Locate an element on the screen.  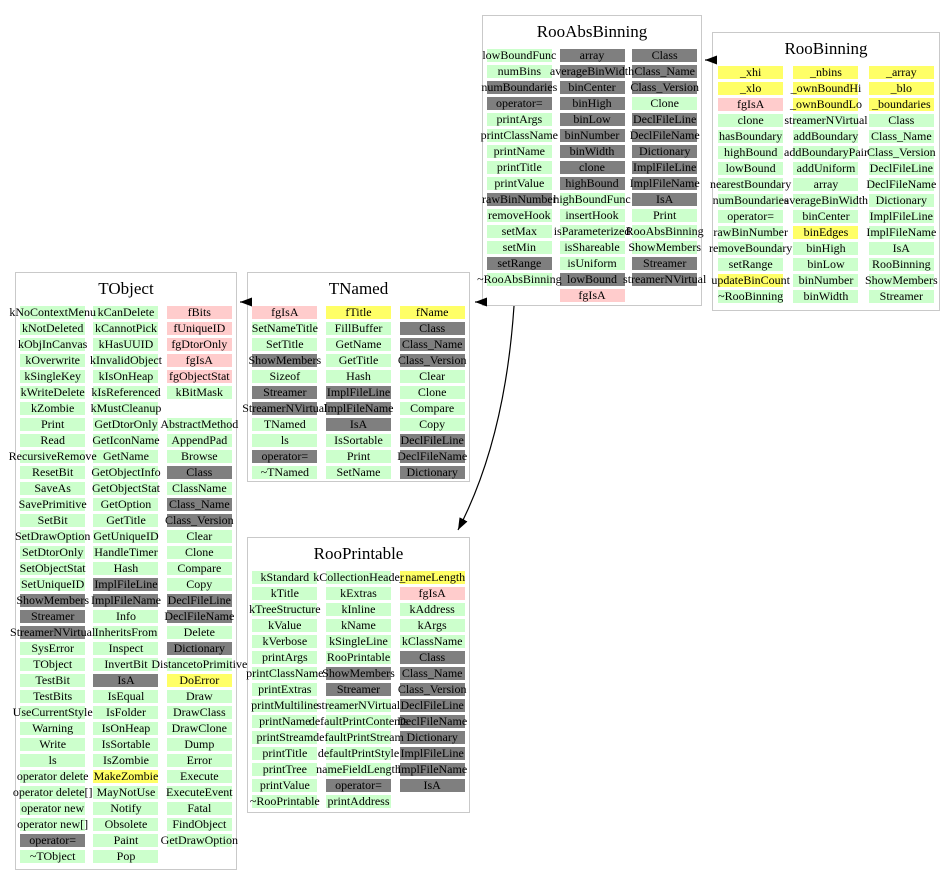
member-streamerNVirtual: streamerNVirtual is located at coordinates (665, 279).